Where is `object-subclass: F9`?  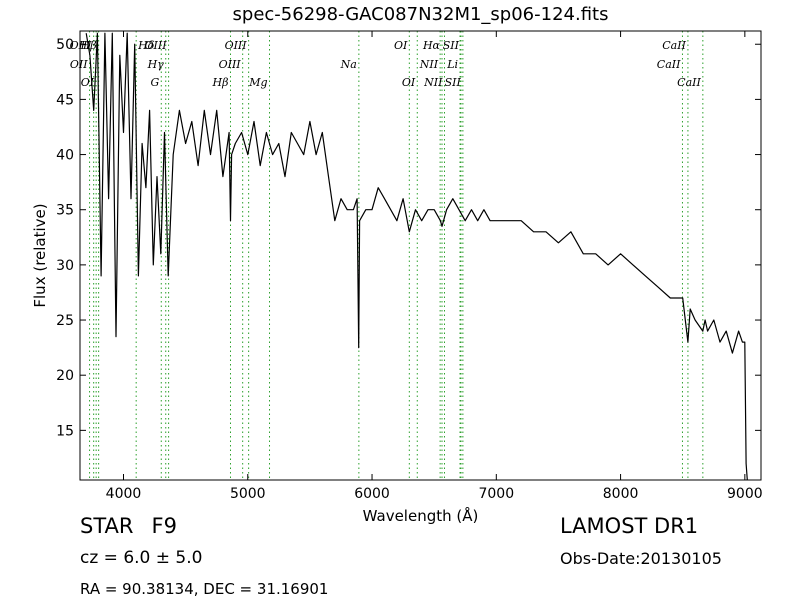
object-subclass: F9 is located at coordinates (164, 526).